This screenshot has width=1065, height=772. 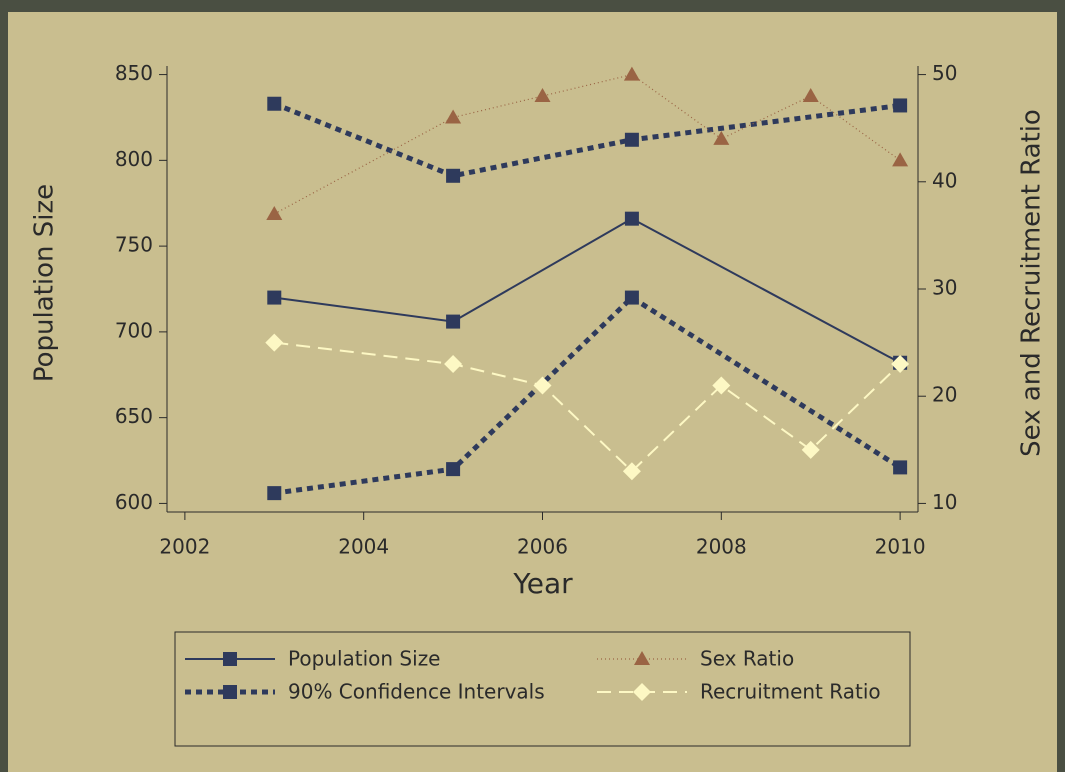 What do you see at coordinates (45, 283) in the screenshot?
I see `y-axis-title: Population Size` at bounding box center [45, 283].